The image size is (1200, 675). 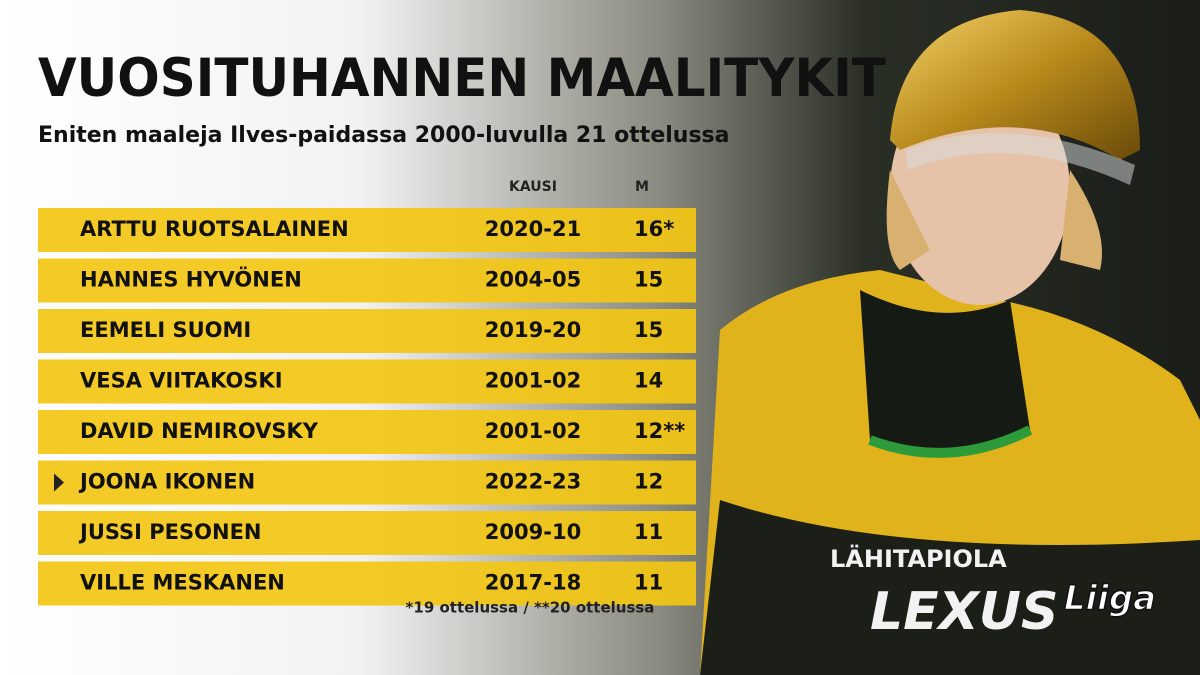 What do you see at coordinates (533, 532) in the screenshot?
I see `season: 2009-10` at bounding box center [533, 532].